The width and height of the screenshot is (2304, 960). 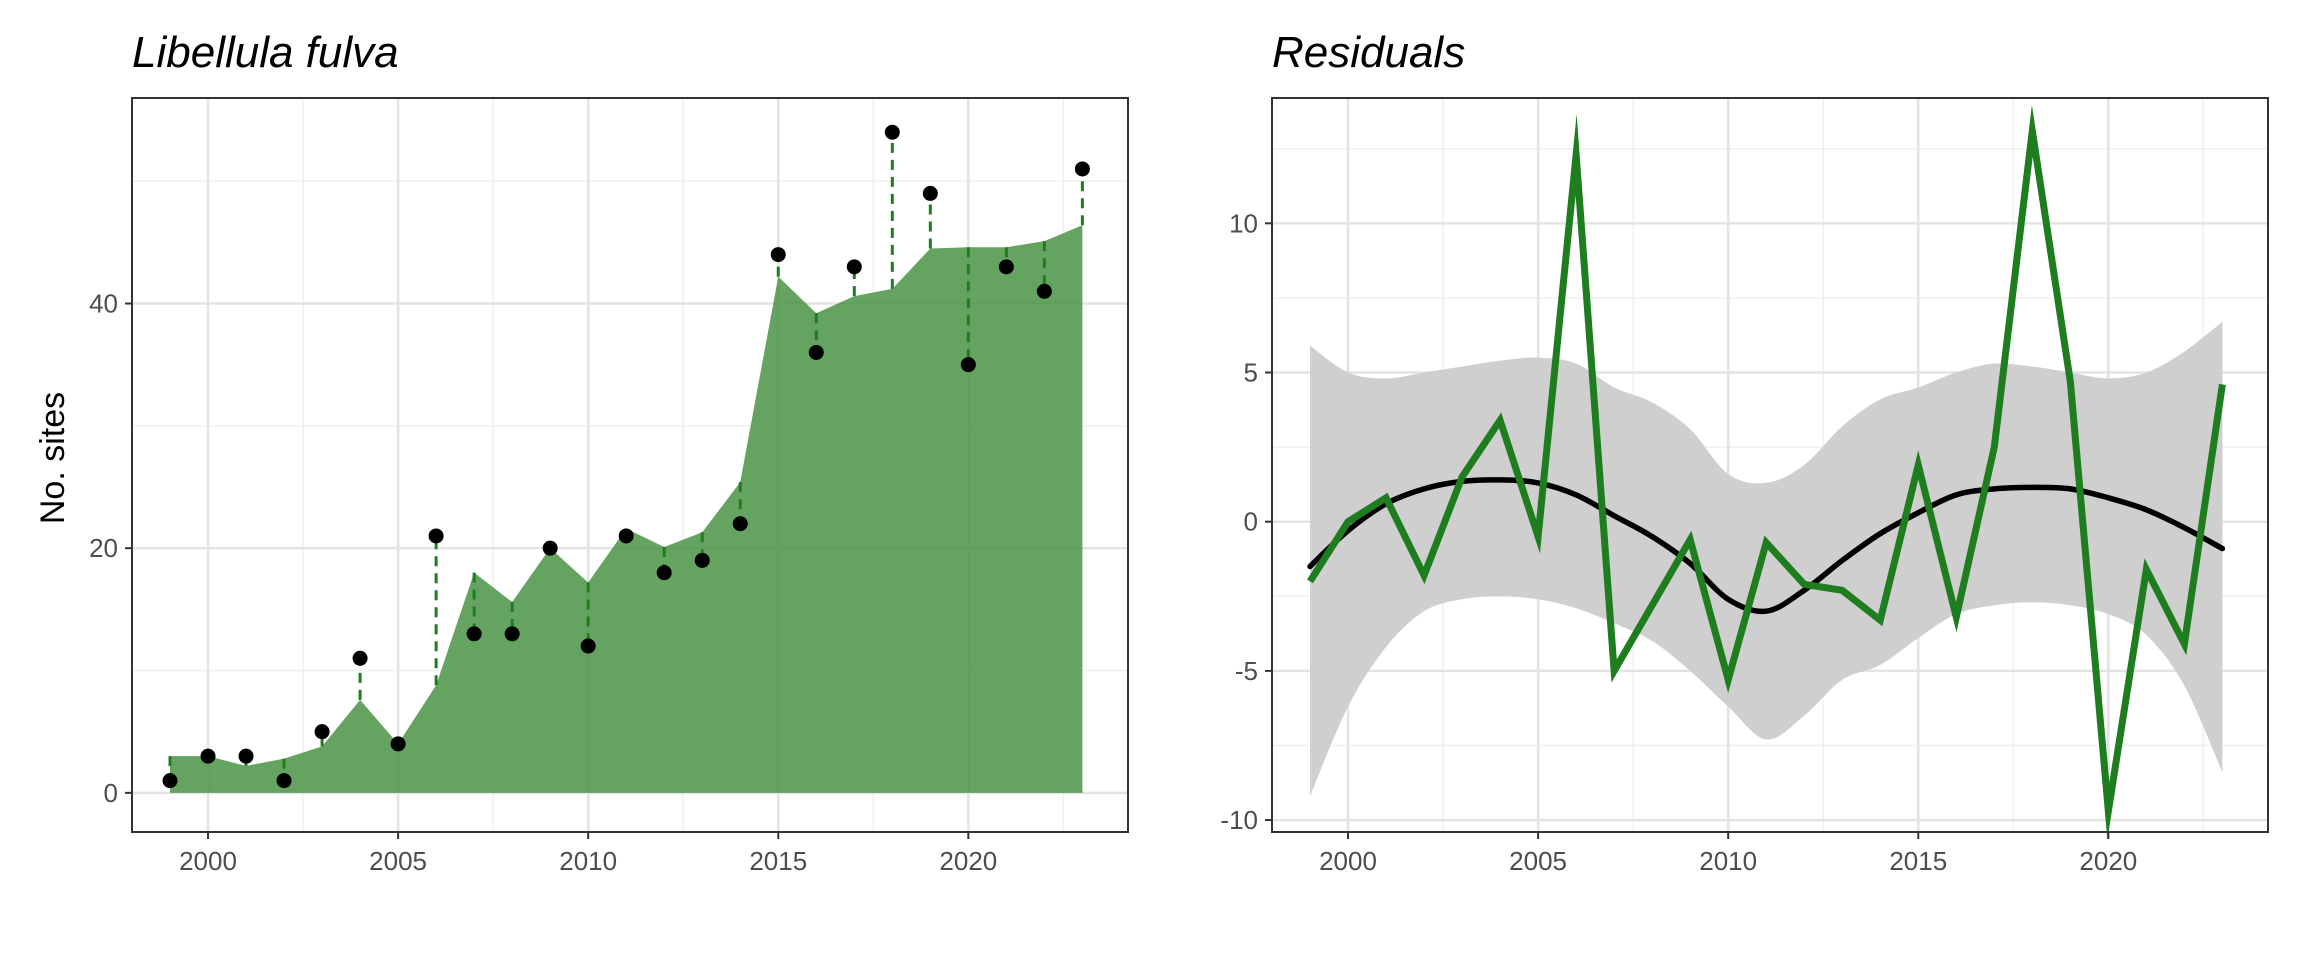 I want to click on y-axis-label: No. sites, so click(x=53, y=458).